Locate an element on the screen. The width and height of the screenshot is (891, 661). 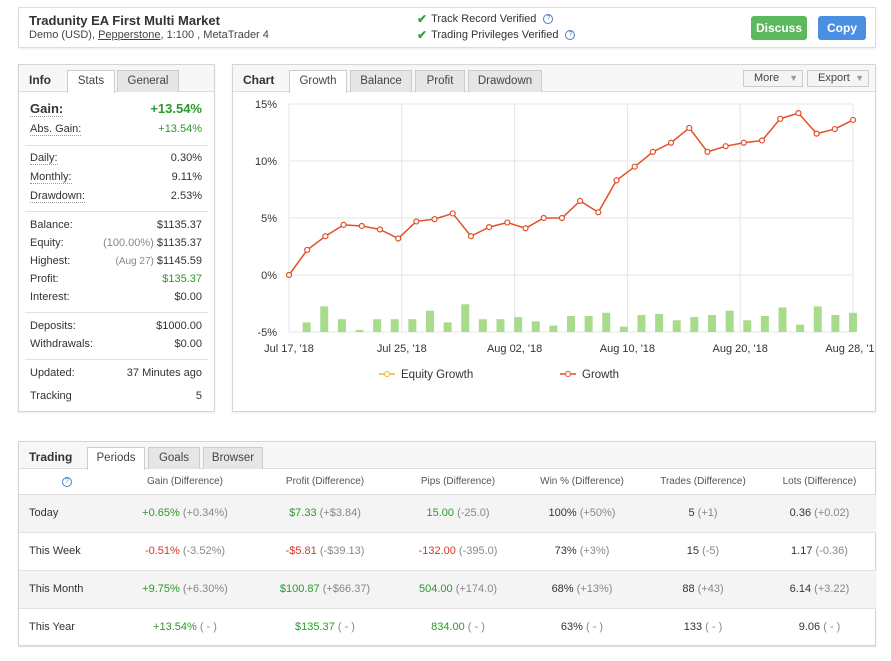
table-cell: $135.37 ( - ) is located at coordinates (325, 627).